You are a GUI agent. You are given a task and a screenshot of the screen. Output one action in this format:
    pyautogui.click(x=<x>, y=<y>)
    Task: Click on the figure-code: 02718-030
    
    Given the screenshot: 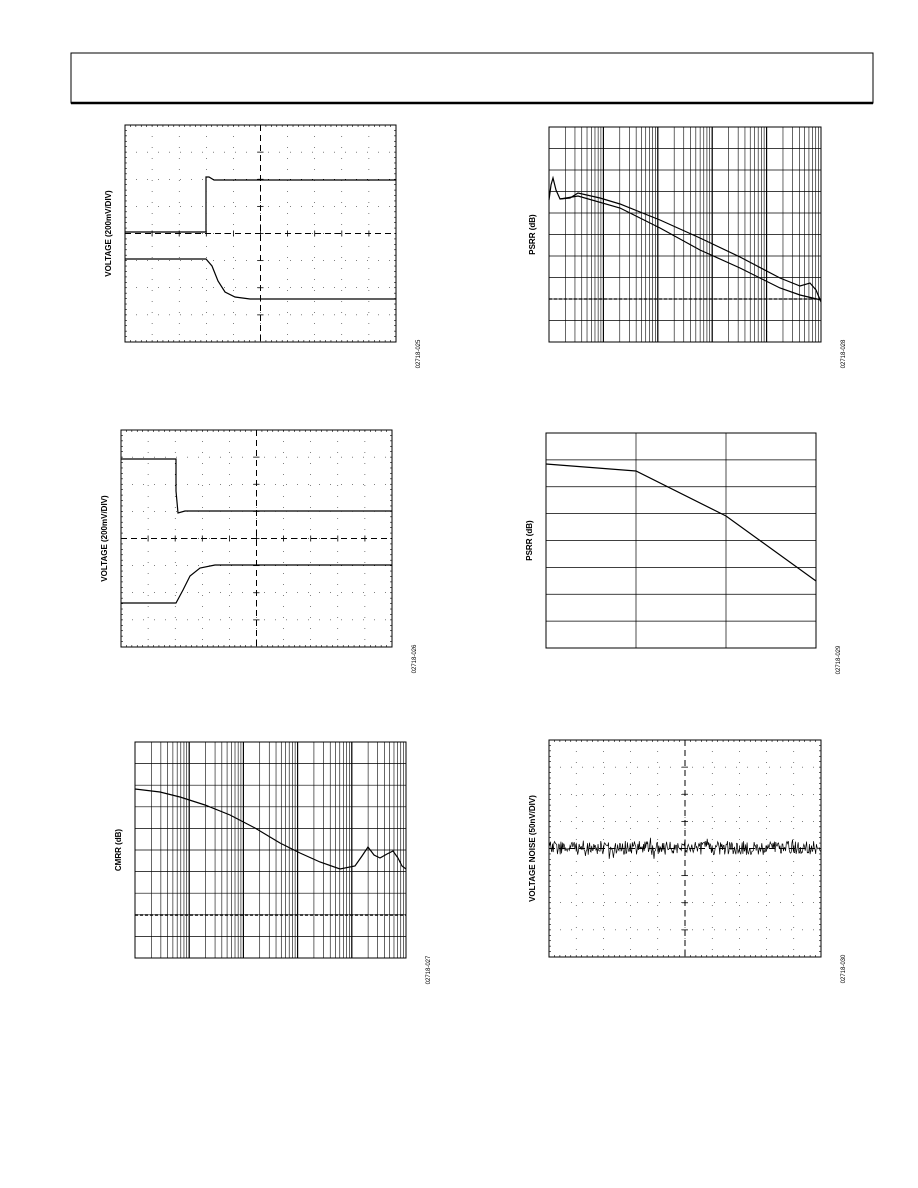 What is the action you would take?
    pyautogui.click(x=844, y=968)
    